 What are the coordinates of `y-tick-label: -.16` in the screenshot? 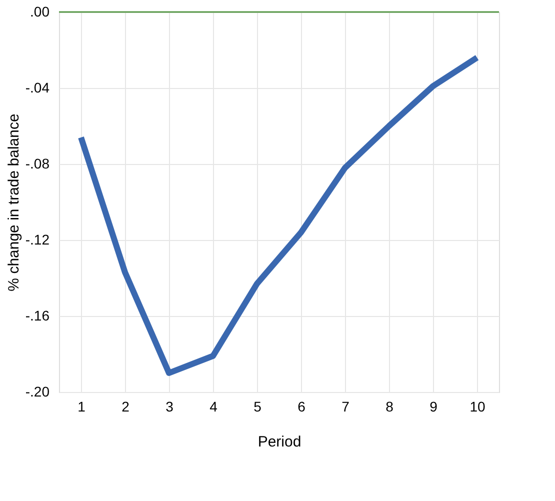 It's located at (37, 316).